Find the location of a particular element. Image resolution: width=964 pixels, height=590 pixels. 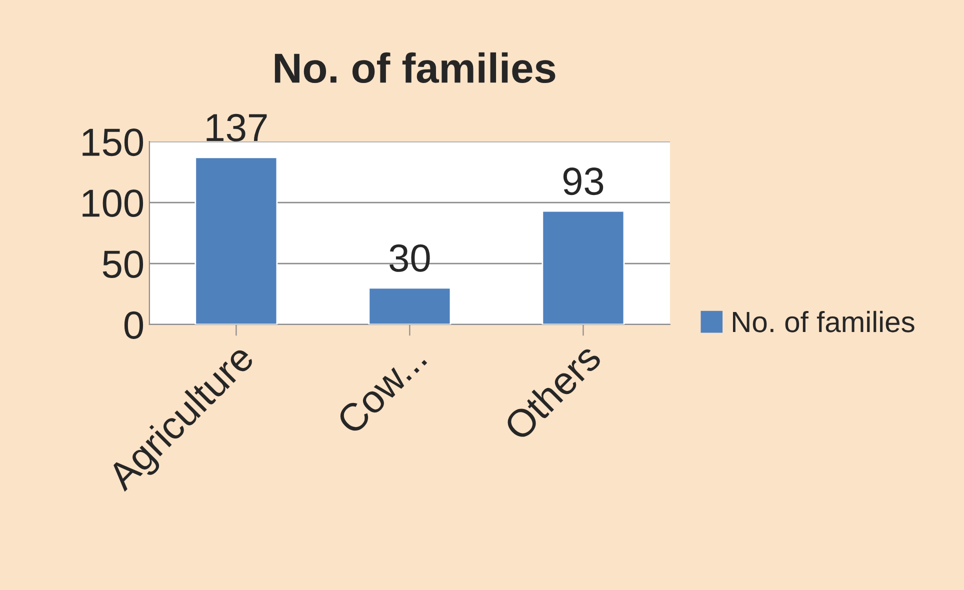

chart-title: No. of families is located at coordinates (415, 68).